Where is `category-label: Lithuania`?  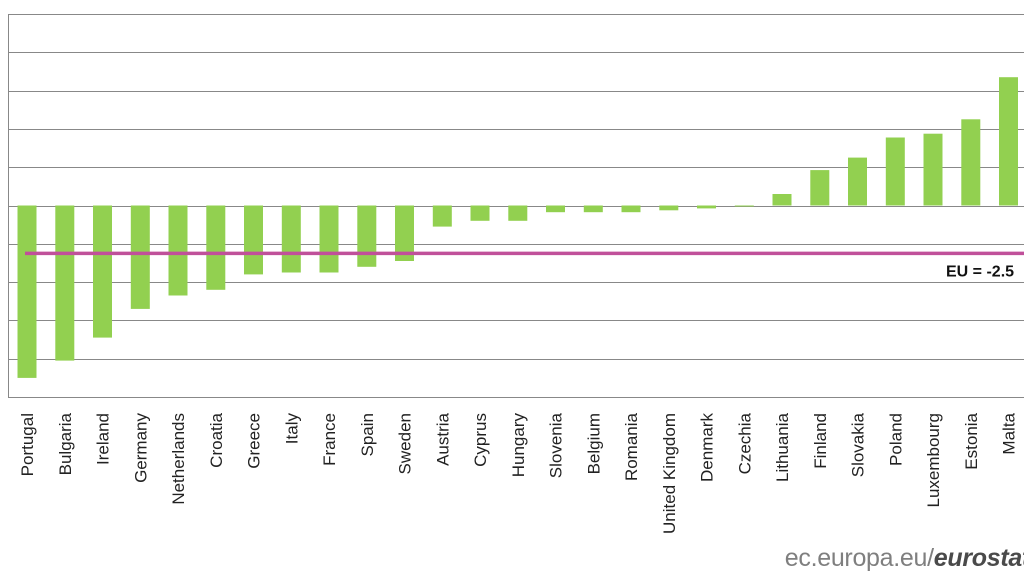 category-label: Lithuania is located at coordinates (782, 447).